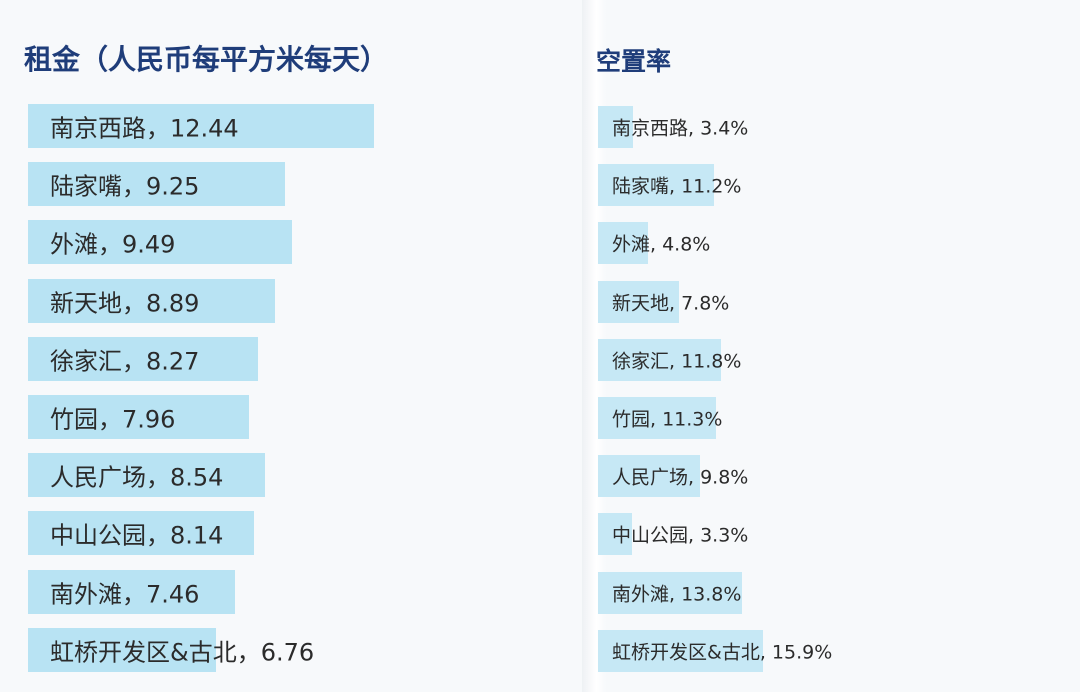 The width and height of the screenshot is (1080, 692). Describe the element at coordinates (125, 594) in the screenshot. I see `rent-bar-label: 南外滩，7.46` at that location.